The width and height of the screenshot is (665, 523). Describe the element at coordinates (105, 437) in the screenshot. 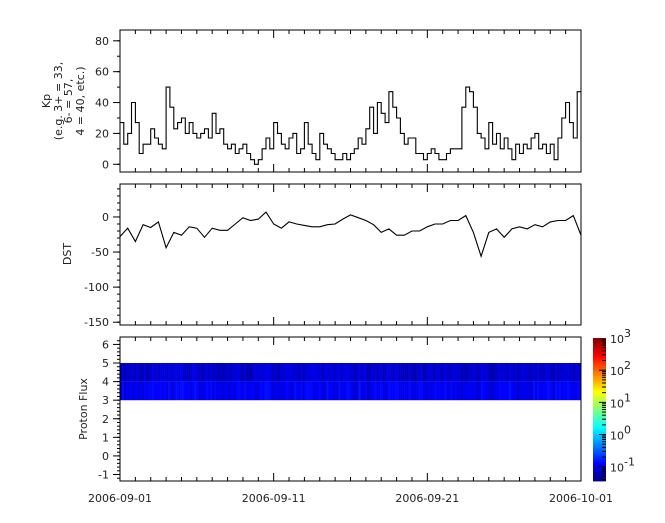

I see `y-tick-label: 1` at that location.